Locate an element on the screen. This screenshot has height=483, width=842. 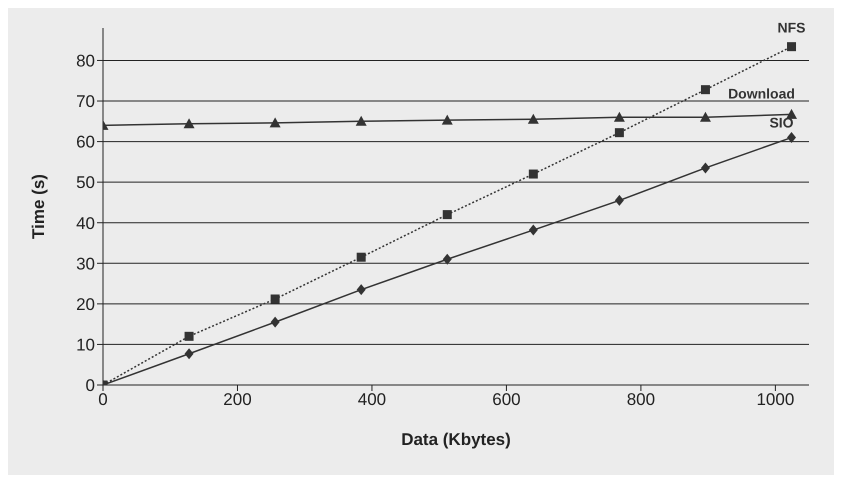
x-tick-label: 0 is located at coordinates (103, 400).